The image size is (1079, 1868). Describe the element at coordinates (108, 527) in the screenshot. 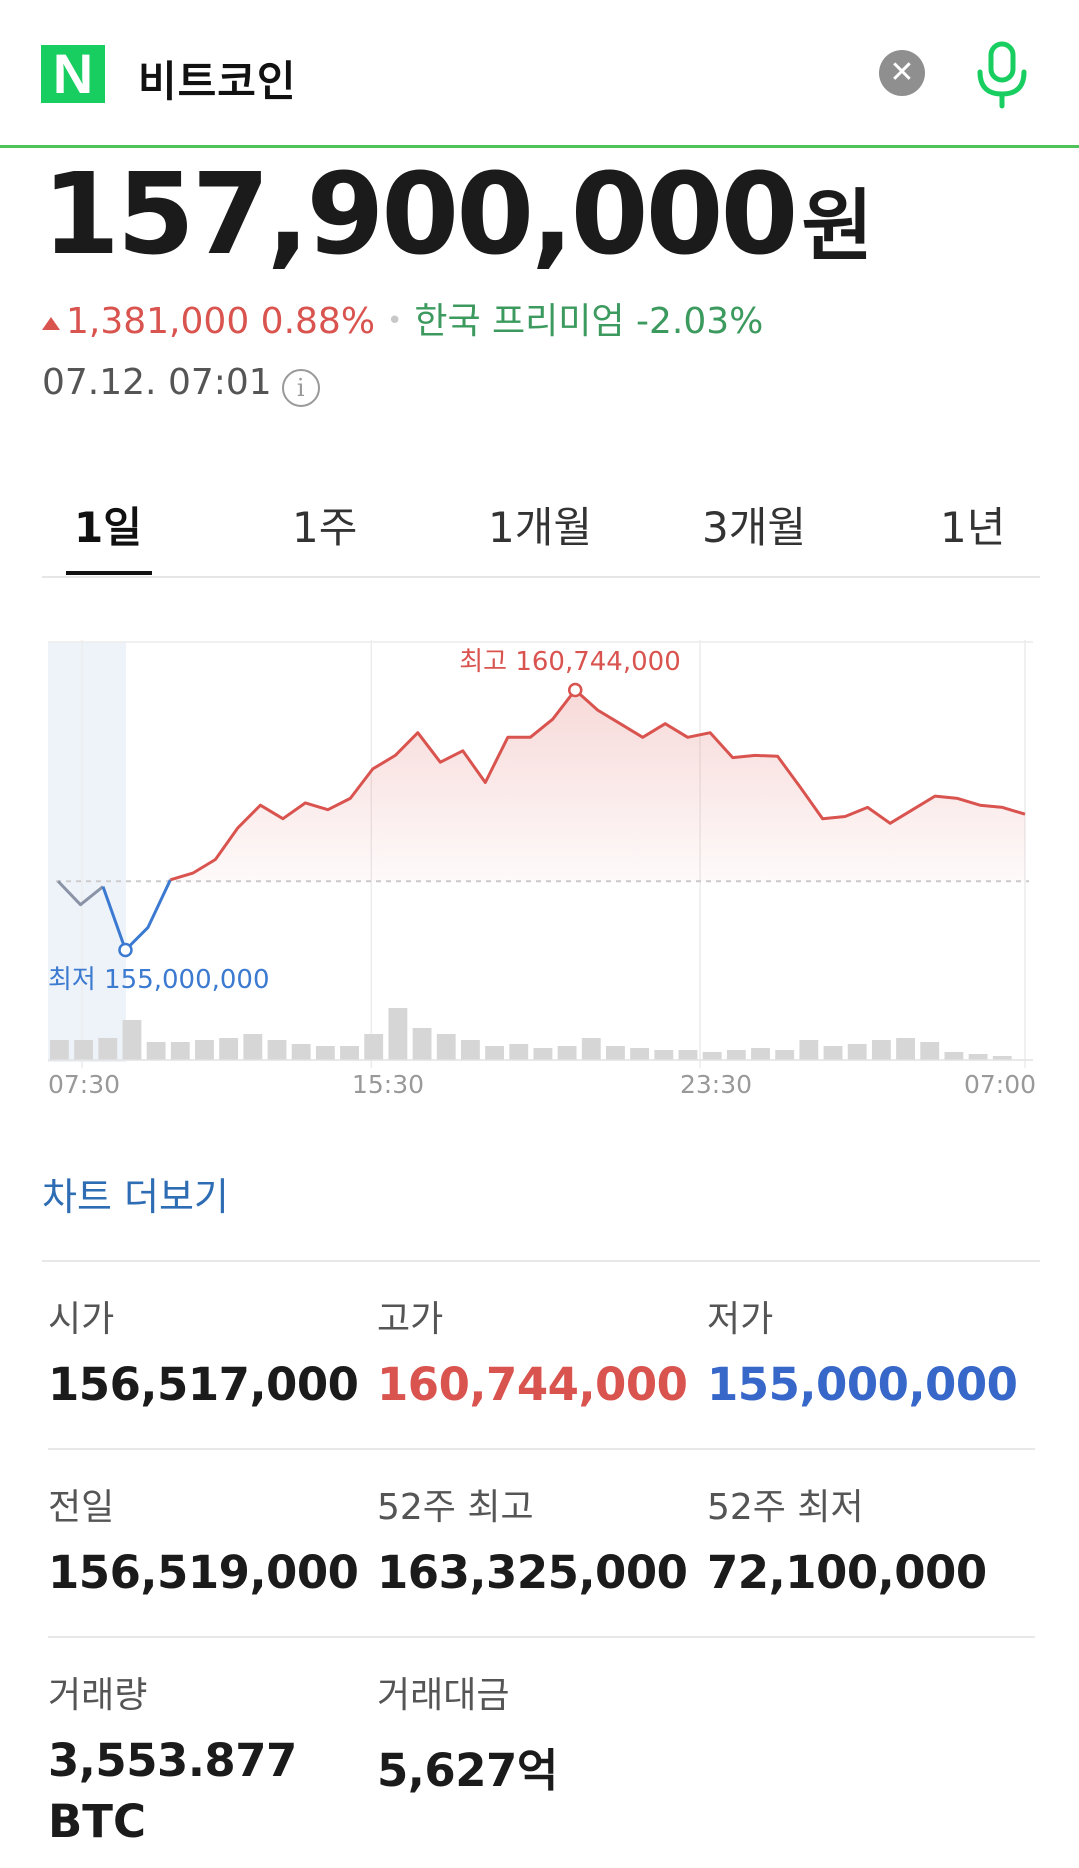

I see `tab-1day: 1일` at that location.